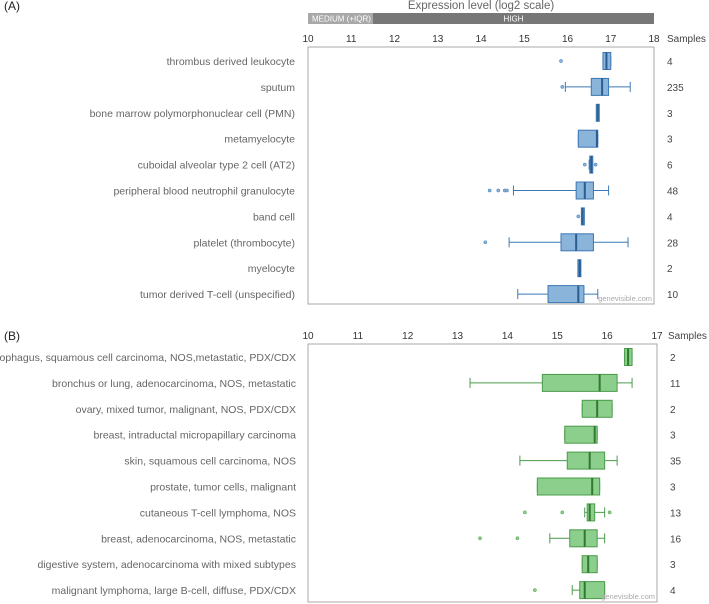 The width and height of the screenshot is (709, 604). What do you see at coordinates (405, 164) in the screenshot?
I see `data-row: cuboidal alveolar type 2 cell (AT2) 6` at bounding box center [405, 164].